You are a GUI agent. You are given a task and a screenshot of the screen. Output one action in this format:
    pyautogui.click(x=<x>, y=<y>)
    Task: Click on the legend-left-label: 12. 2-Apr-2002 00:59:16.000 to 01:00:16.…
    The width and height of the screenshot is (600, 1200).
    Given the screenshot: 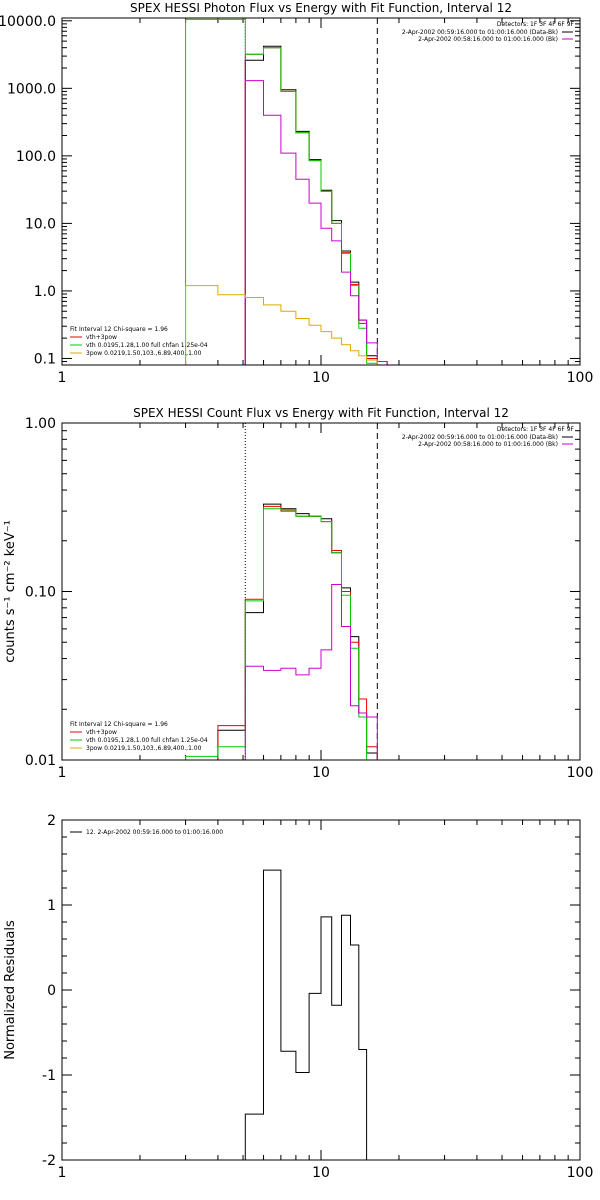 What is the action you would take?
    pyautogui.click(x=154, y=832)
    